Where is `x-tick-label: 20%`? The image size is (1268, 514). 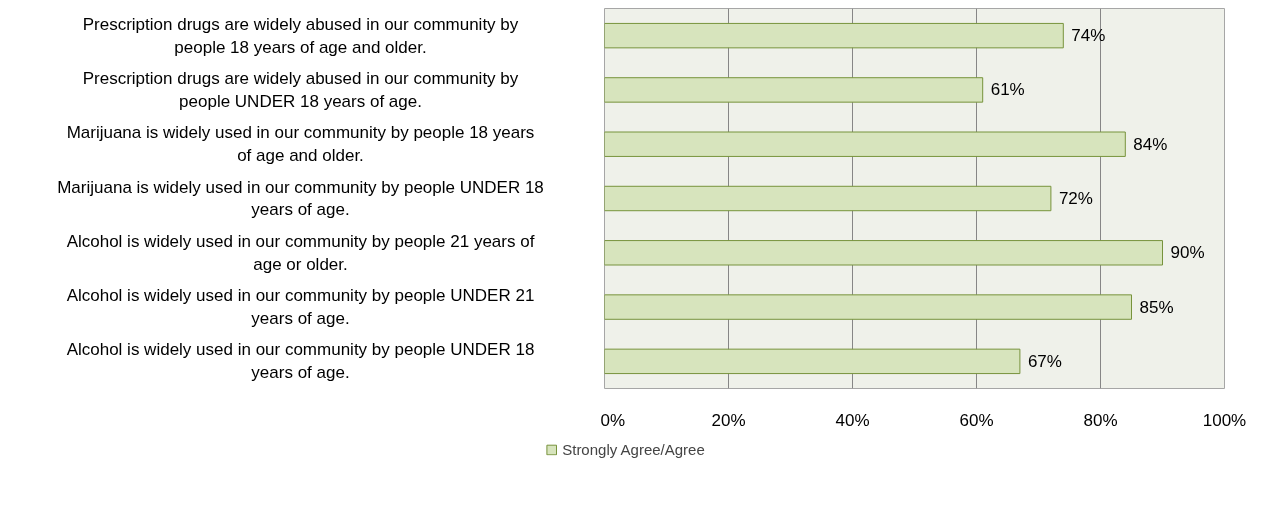 x-tick-label: 20% is located at coordinates (728, 420).